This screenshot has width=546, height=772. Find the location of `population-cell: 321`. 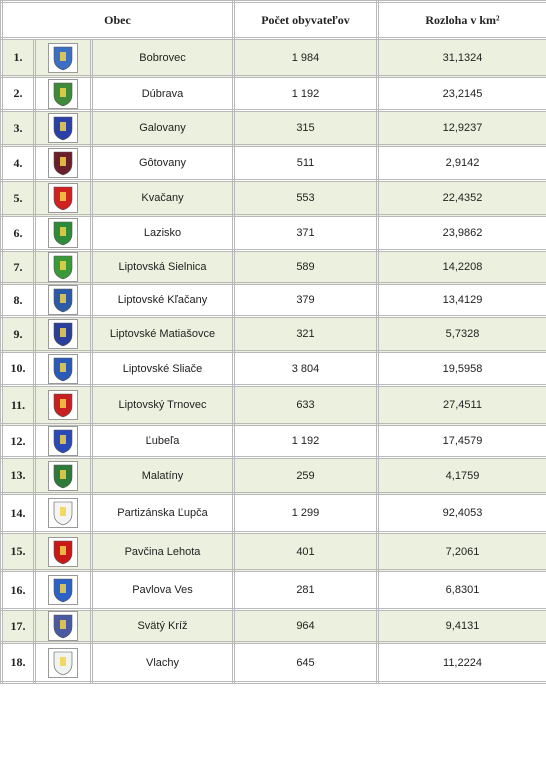

population-cell: 321 is located at coordinates (305, 334).